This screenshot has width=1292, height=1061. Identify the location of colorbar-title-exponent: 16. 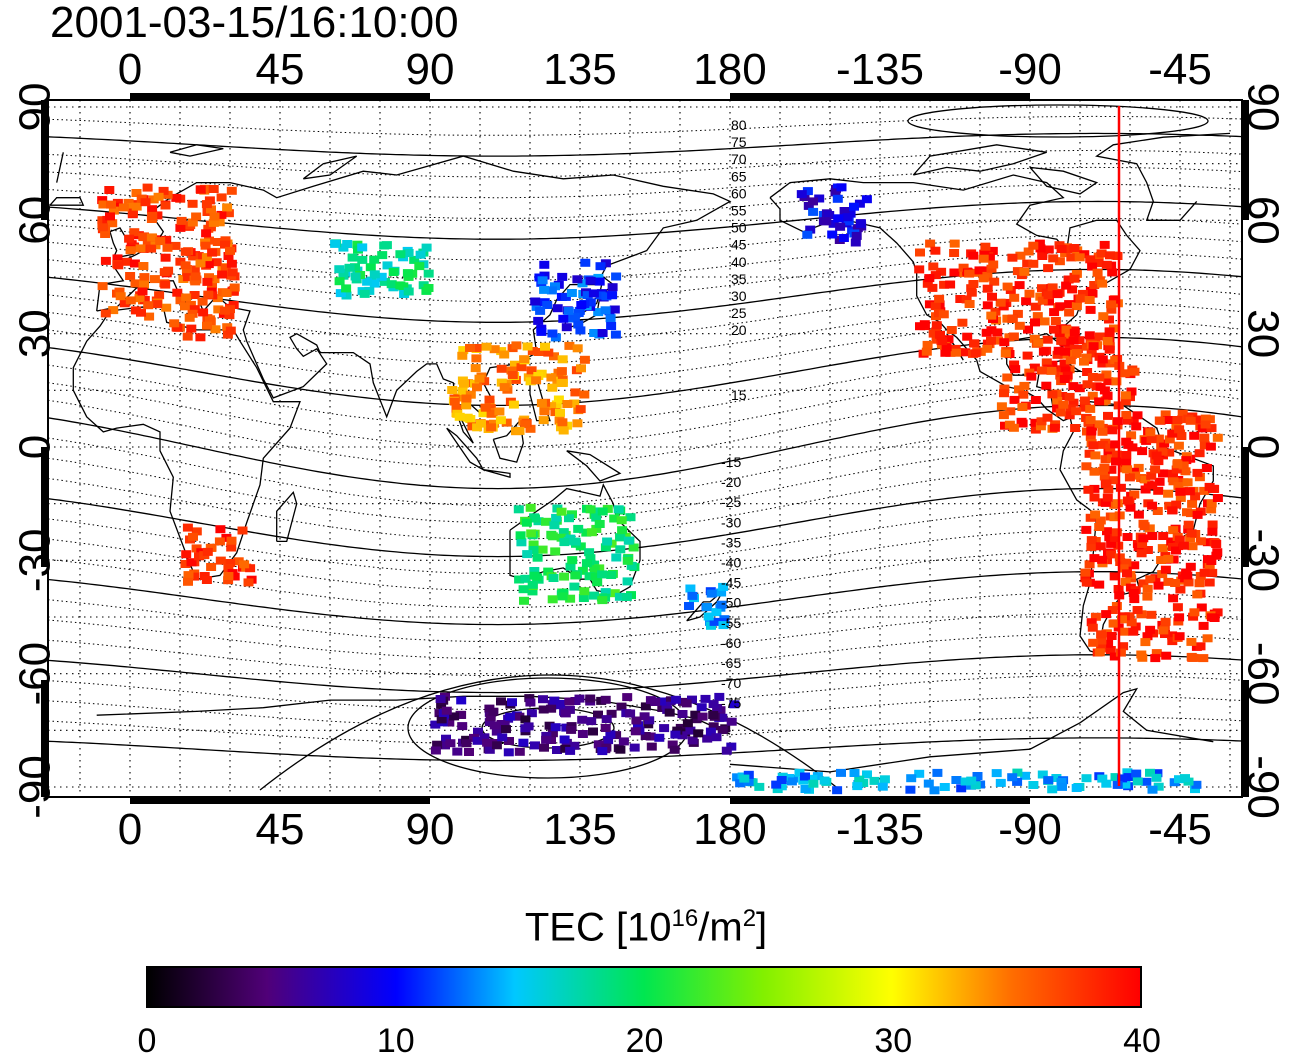
(685, 918).